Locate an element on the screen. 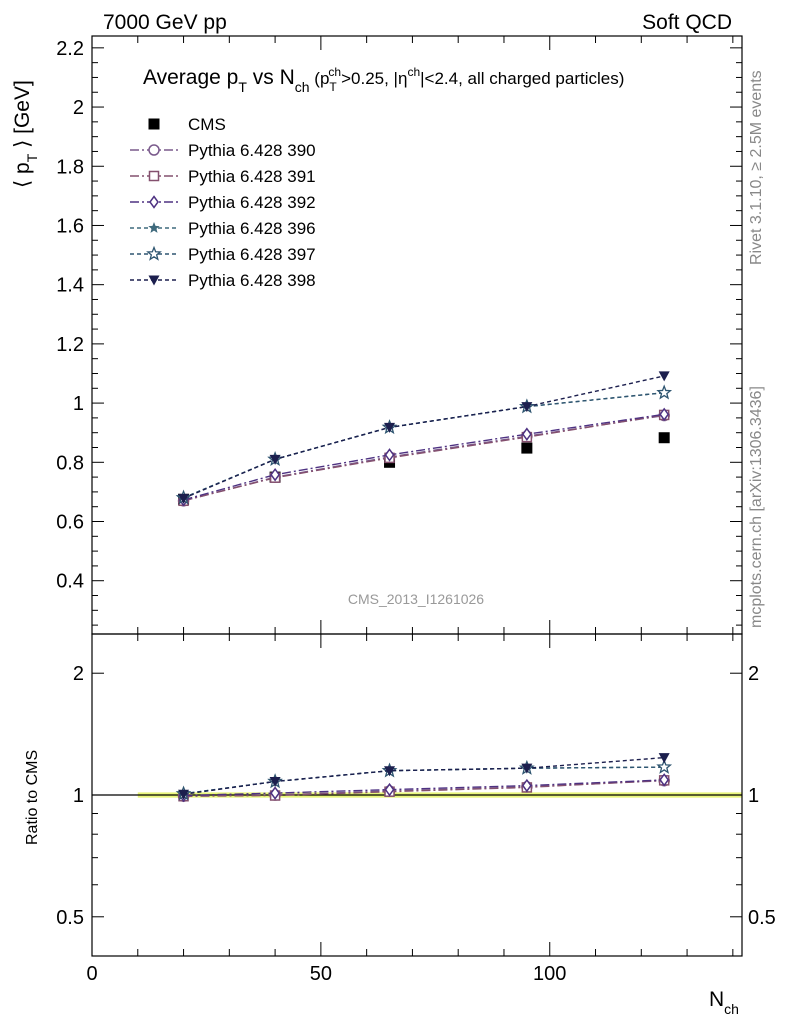  series-line is located at coordinates (424, 458).